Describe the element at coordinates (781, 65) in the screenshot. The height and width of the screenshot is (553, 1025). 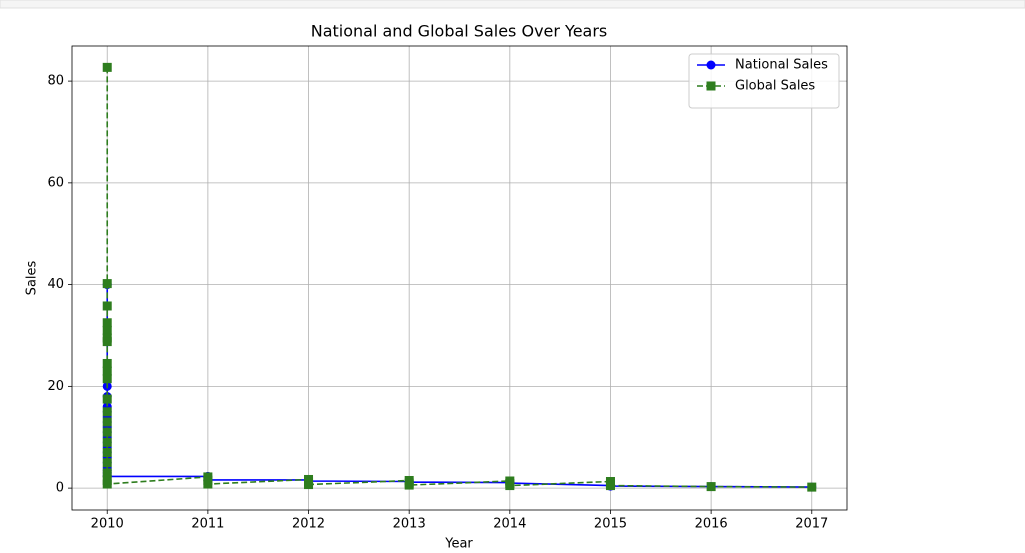
I see `legend-label: National Sales` at that location.